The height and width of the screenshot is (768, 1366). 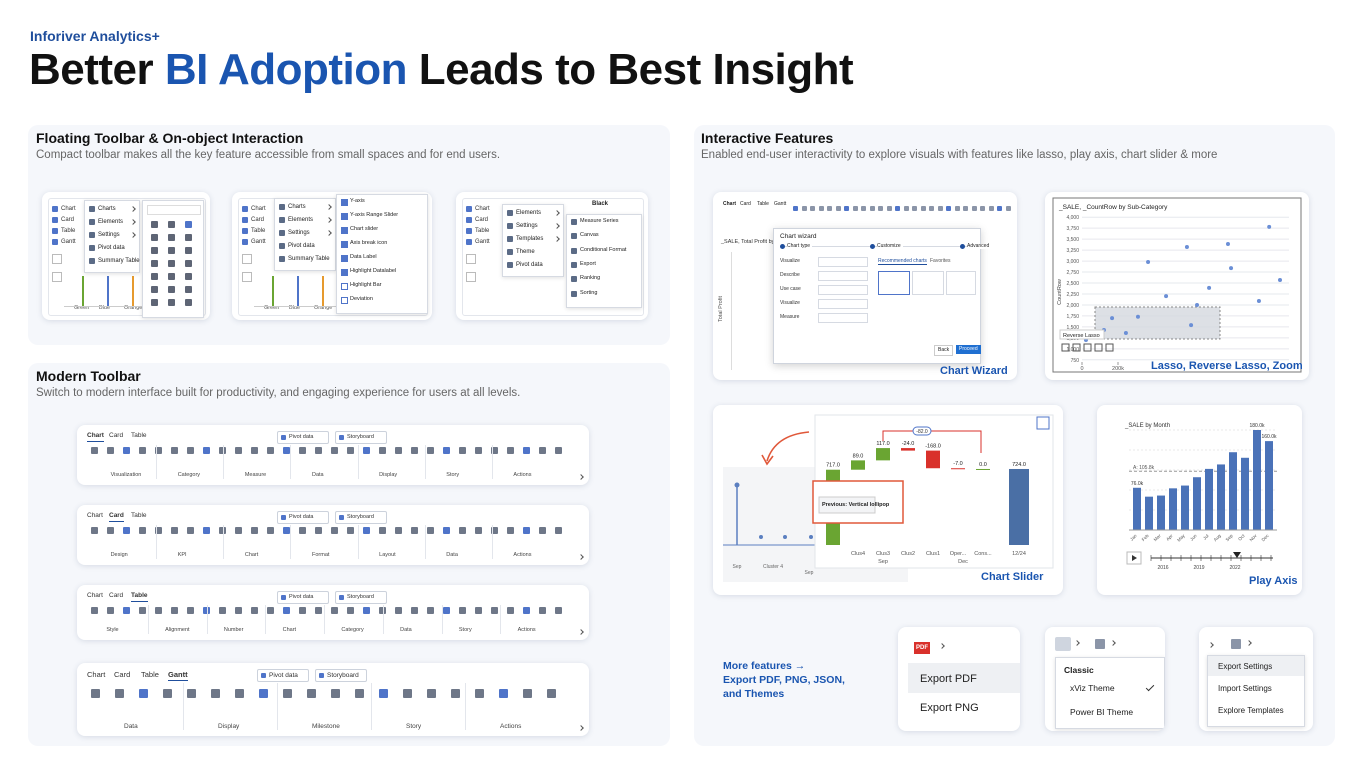 What do you see at coordinates (745, 204) in the screenshot?
I see `tab: Card` at bounding box center [745, 204].